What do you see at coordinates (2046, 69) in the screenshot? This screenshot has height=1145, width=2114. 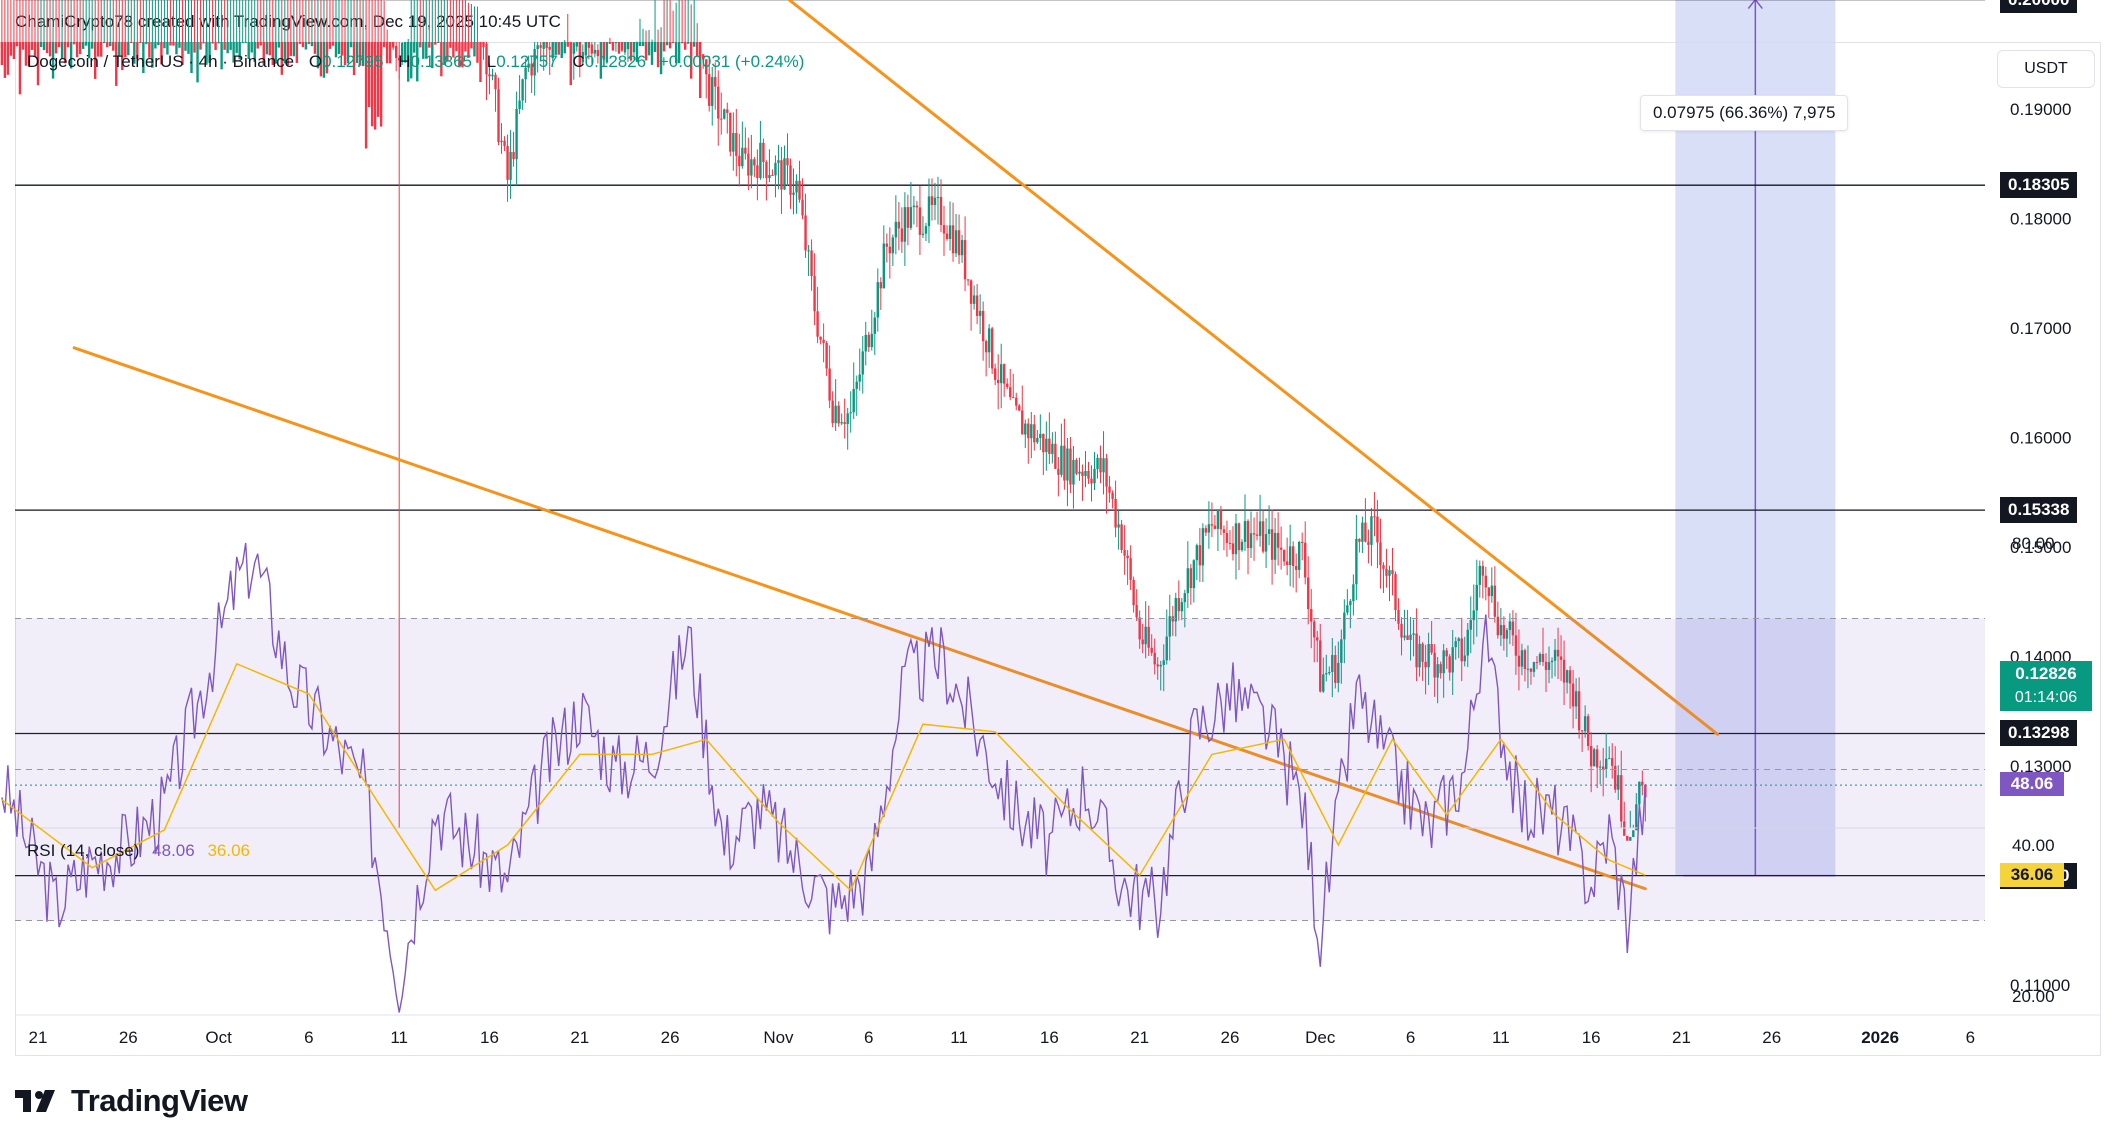 I see `currency-selector: USDT` at bounding box center [2046, 69].